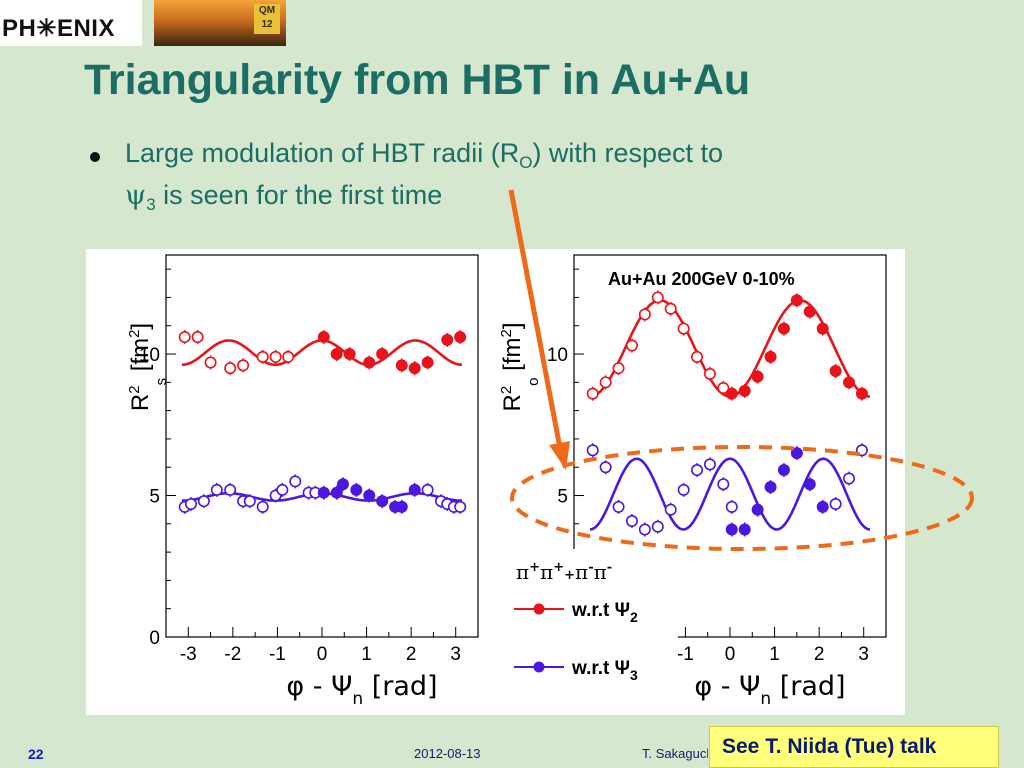 Image resolution: width=1024 pixels, height=768 pixels. Describe the element at coordinates (559, 455) in the screenshot. I see `callout-arrow-head` at that location.